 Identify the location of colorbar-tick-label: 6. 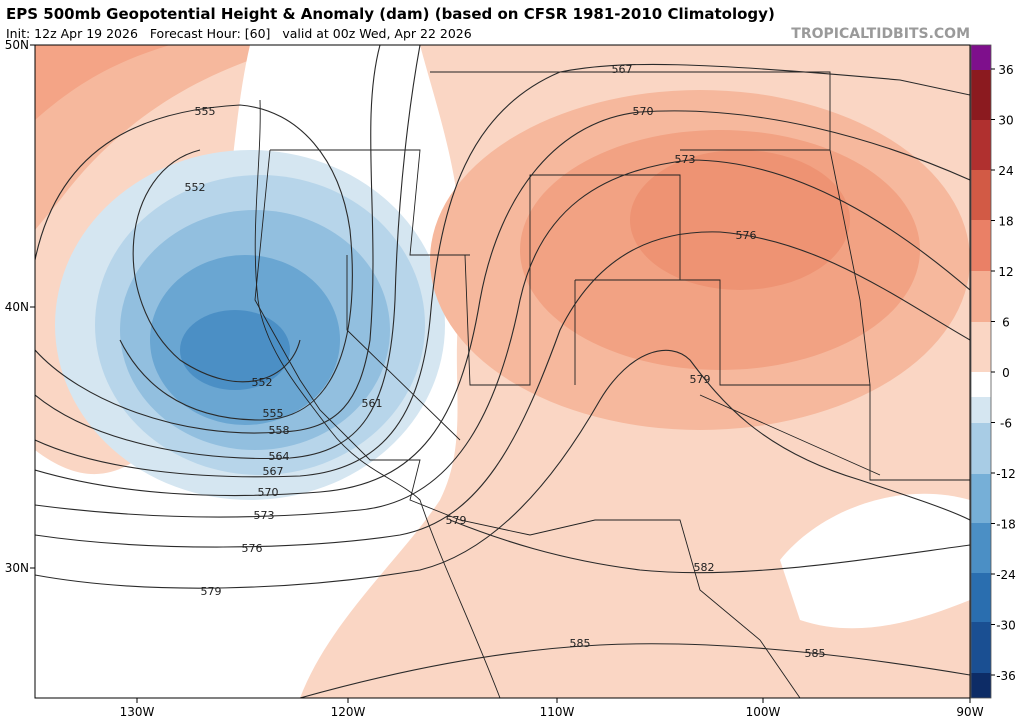
(1006, 323).